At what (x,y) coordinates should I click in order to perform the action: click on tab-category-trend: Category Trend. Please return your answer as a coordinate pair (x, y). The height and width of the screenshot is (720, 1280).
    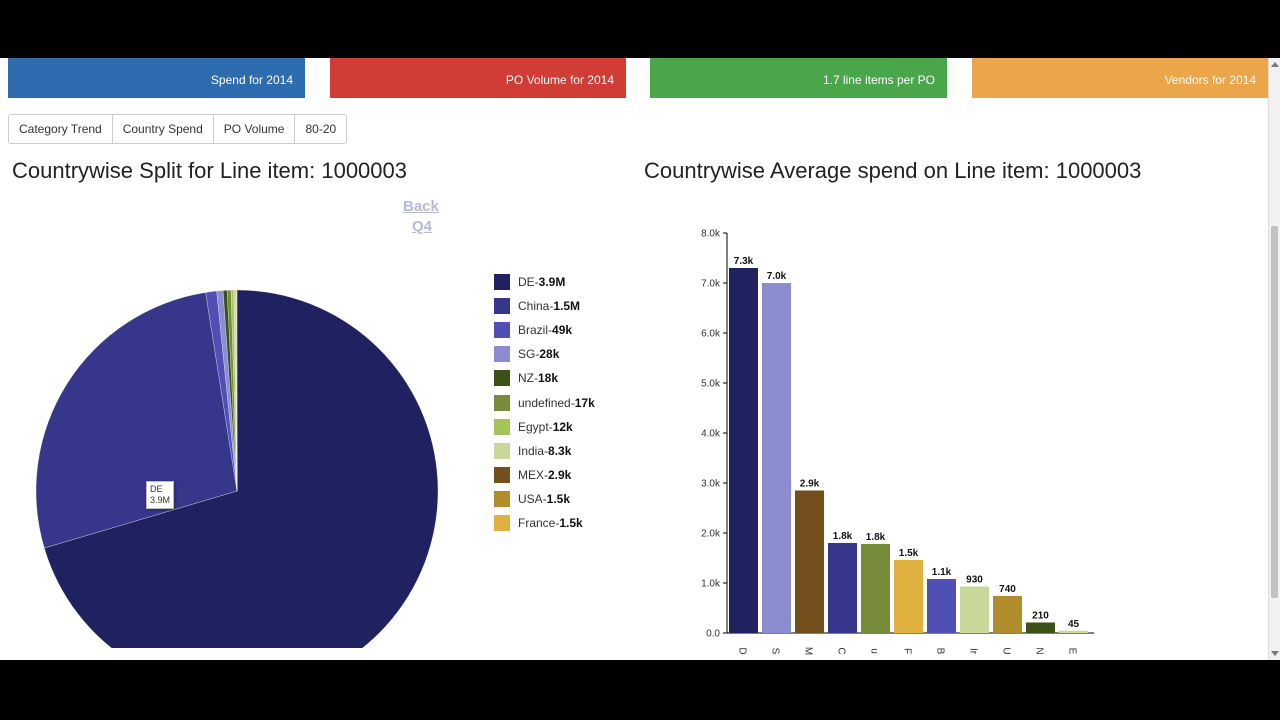
    Looking at the image, I should click on (61, 129).